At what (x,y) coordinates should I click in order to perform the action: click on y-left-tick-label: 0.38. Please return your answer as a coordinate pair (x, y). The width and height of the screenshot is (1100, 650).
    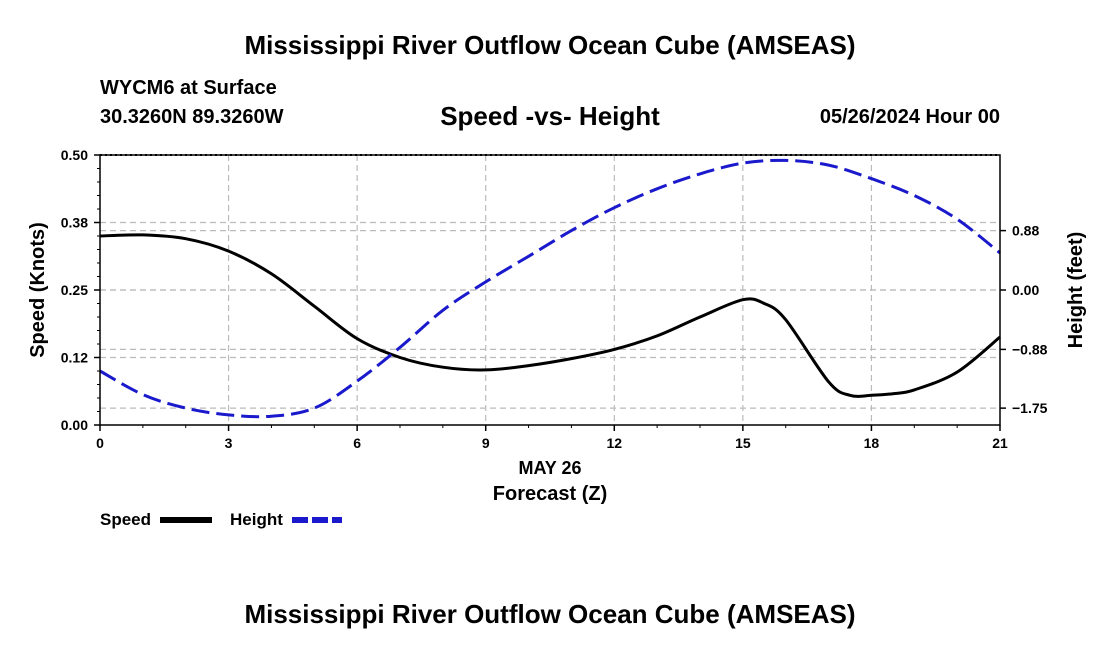
    Looking at the image, I should click on (74, 223).